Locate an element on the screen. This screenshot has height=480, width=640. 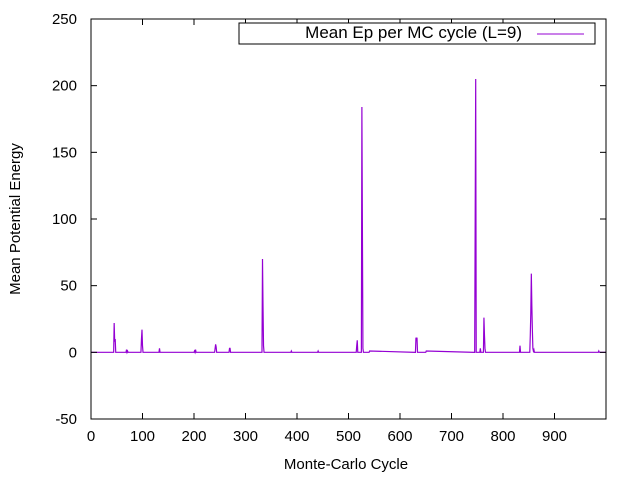
x-tick-label: 600 is located at coordinates (399, 436).